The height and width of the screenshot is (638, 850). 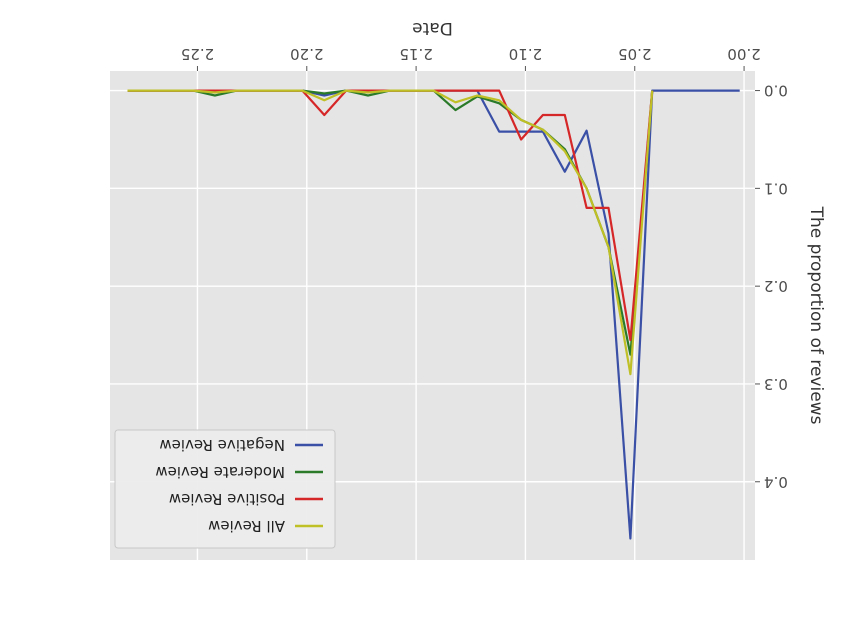 I want to click on legend-label: Positive Review, so click(x=227, y=499).